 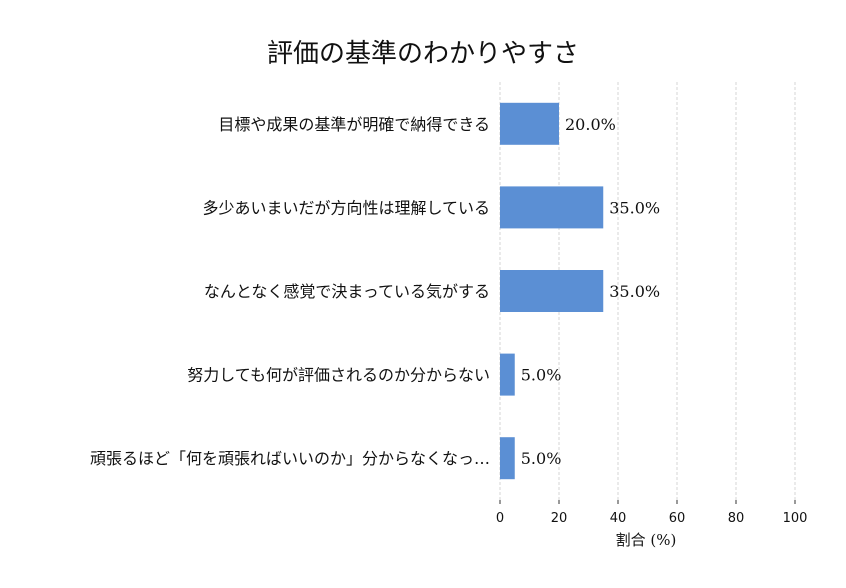 What do you see at coordinates (500, 518) in the screenshot?
I see `x-tick-label: 0` at bounding box center [500, 518].